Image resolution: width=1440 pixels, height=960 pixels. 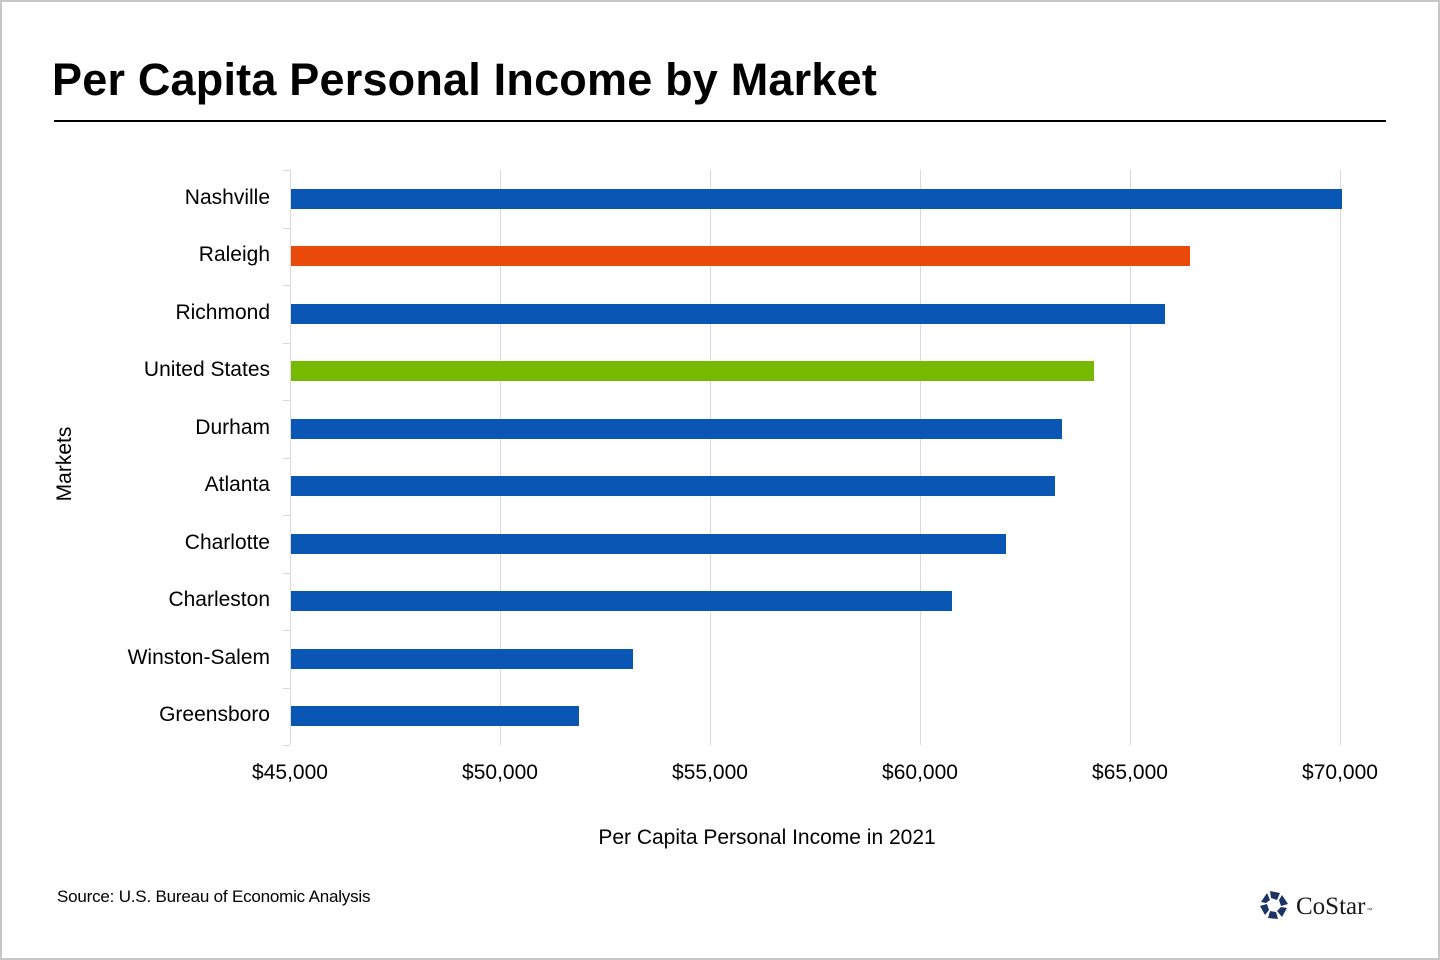 I want to click on x-tick-label: $45,000, so click(x=290, y=772).